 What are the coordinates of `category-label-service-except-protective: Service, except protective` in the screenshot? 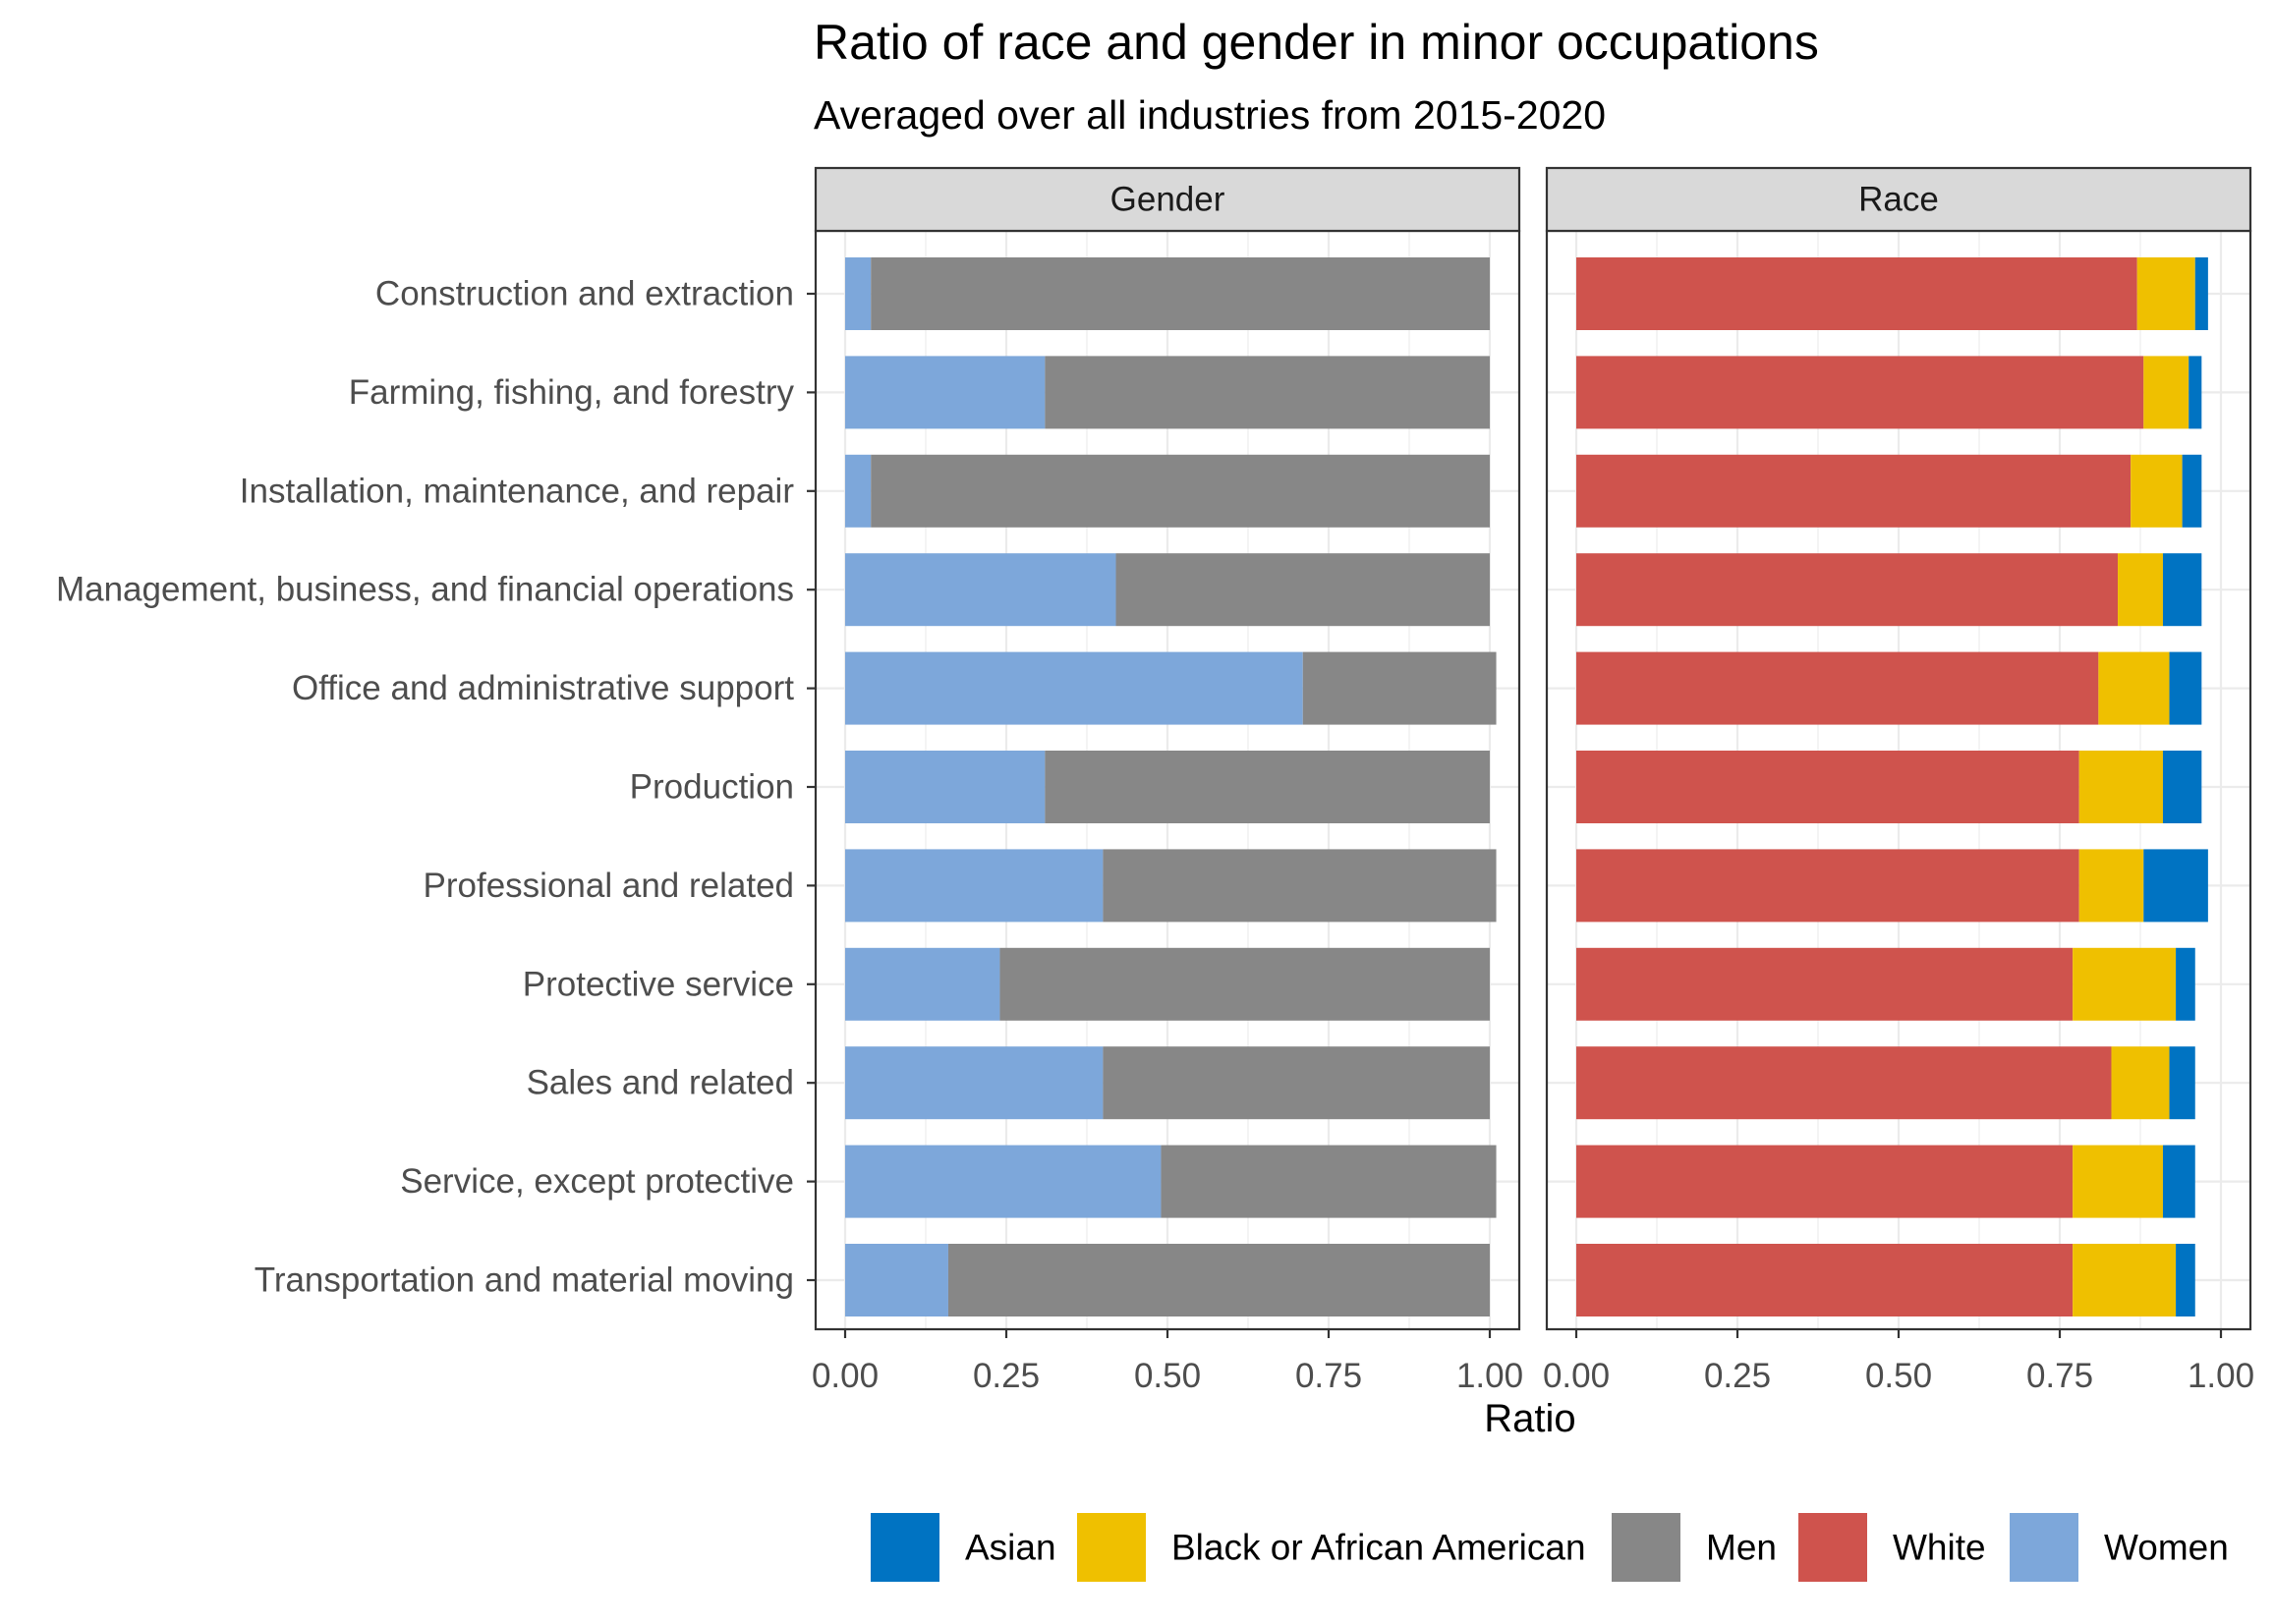 It's located at (597, 1181).